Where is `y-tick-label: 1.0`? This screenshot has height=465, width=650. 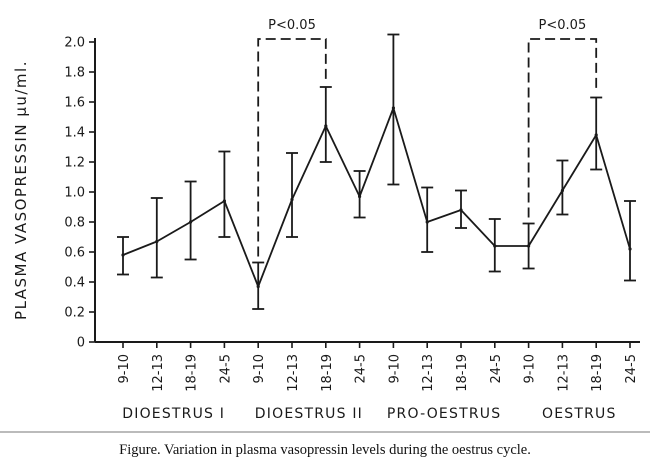
y-tick-label: 1.0 is located at coordinates (74, 193).